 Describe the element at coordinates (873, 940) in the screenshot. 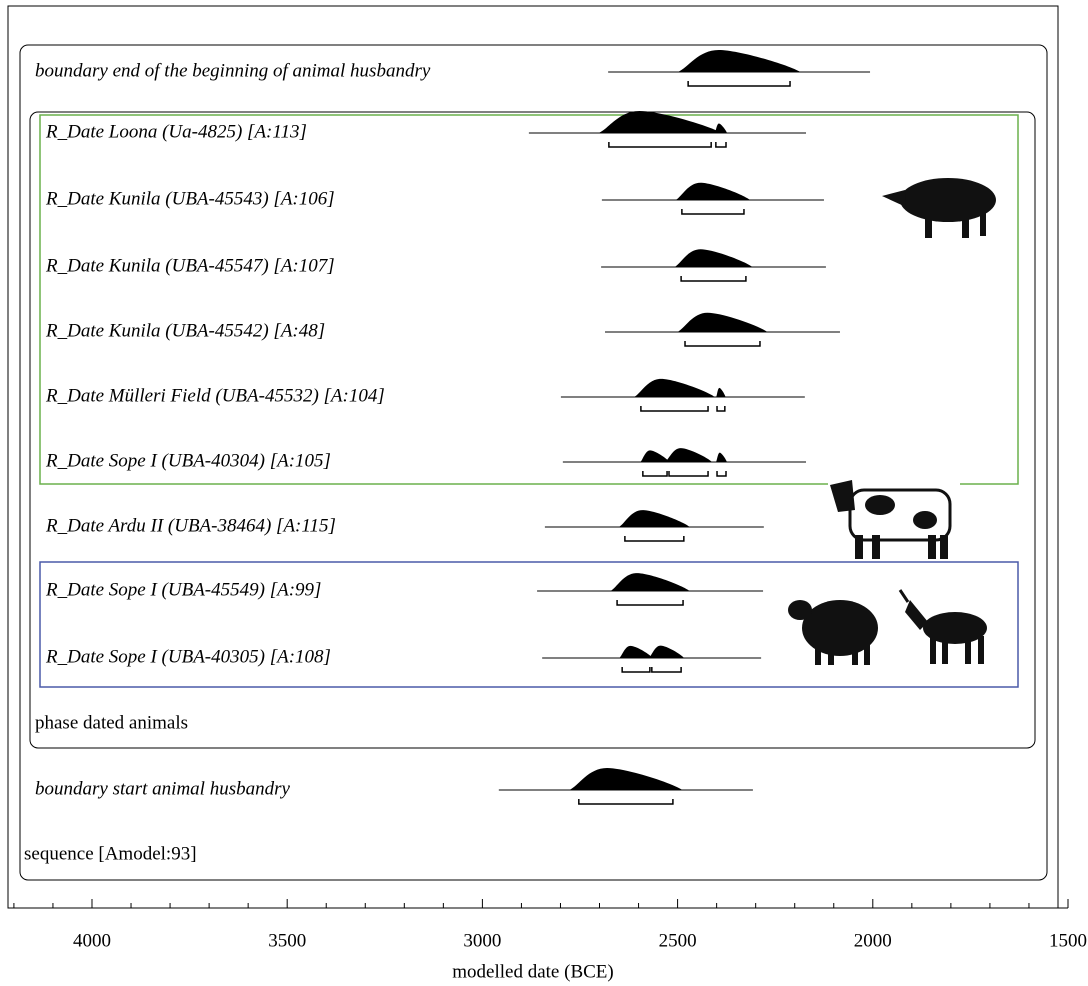

I see `x-tick-label: 2000` at that location.